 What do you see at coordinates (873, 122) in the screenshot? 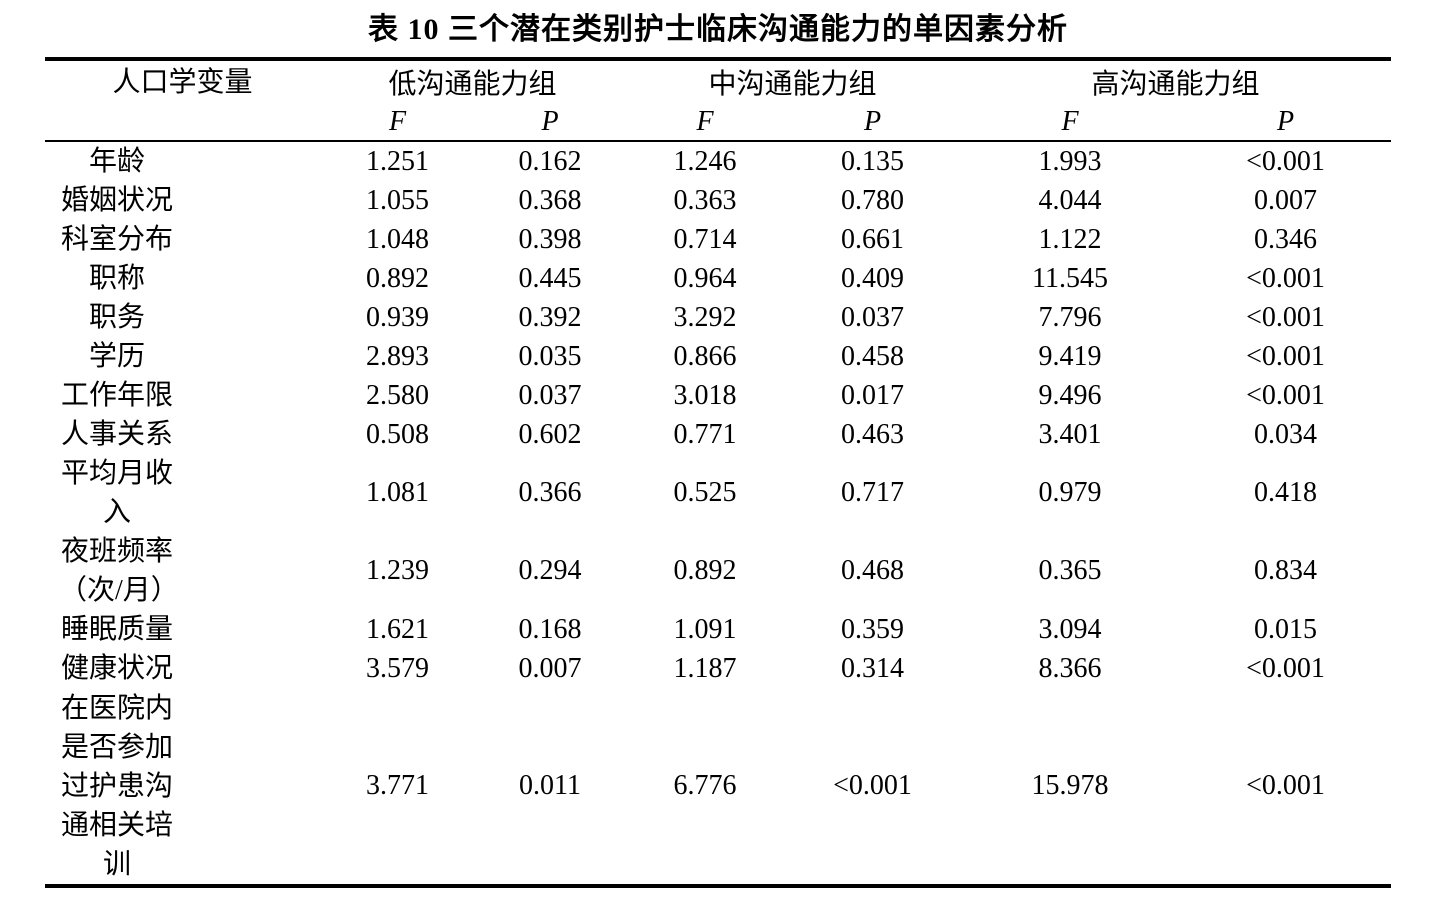
I see `header-mid-p: P` at bounding box center [873, 122].